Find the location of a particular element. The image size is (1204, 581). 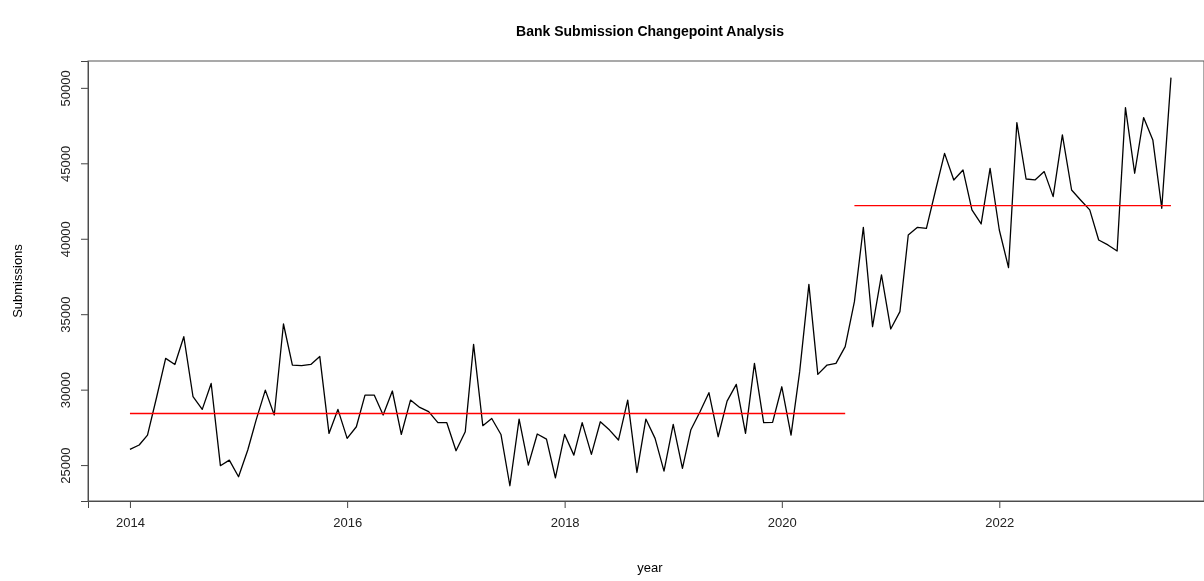

x-tick-label: 2018 is located at coordinates (565, 523).